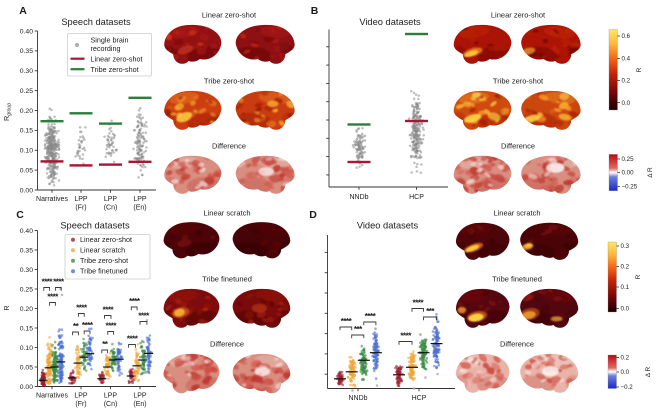 Image resolution: width=660 pixels, height=416 pixels. Describe the element at coordinates (625, 287) in the screenshot. I see `svg-text: 0.1` at that location.